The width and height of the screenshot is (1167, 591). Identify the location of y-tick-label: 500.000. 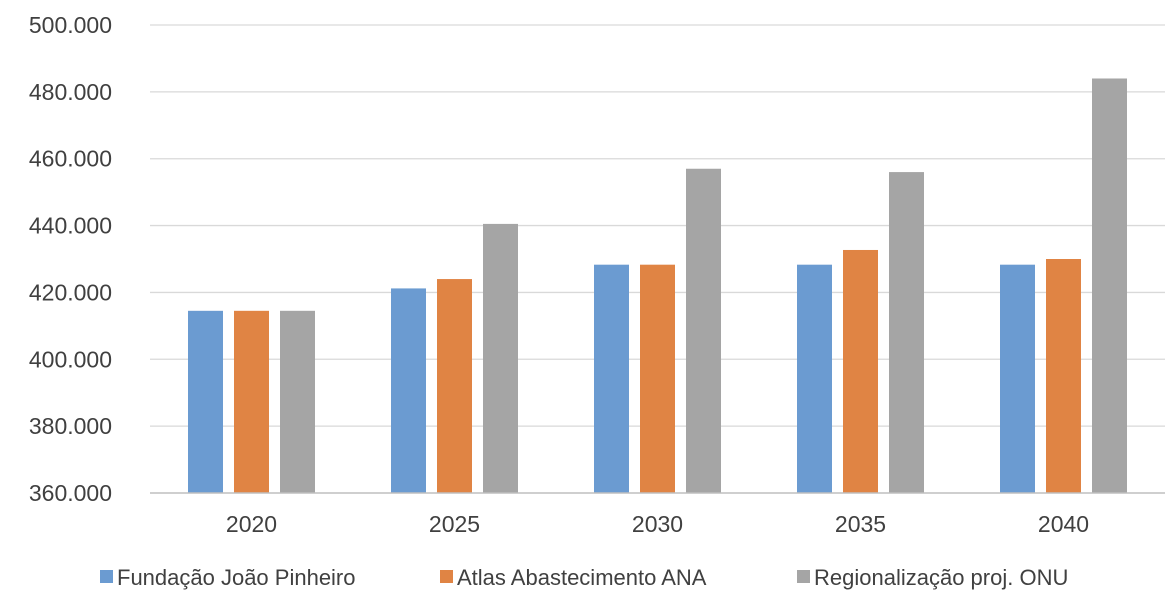
(70, 25).